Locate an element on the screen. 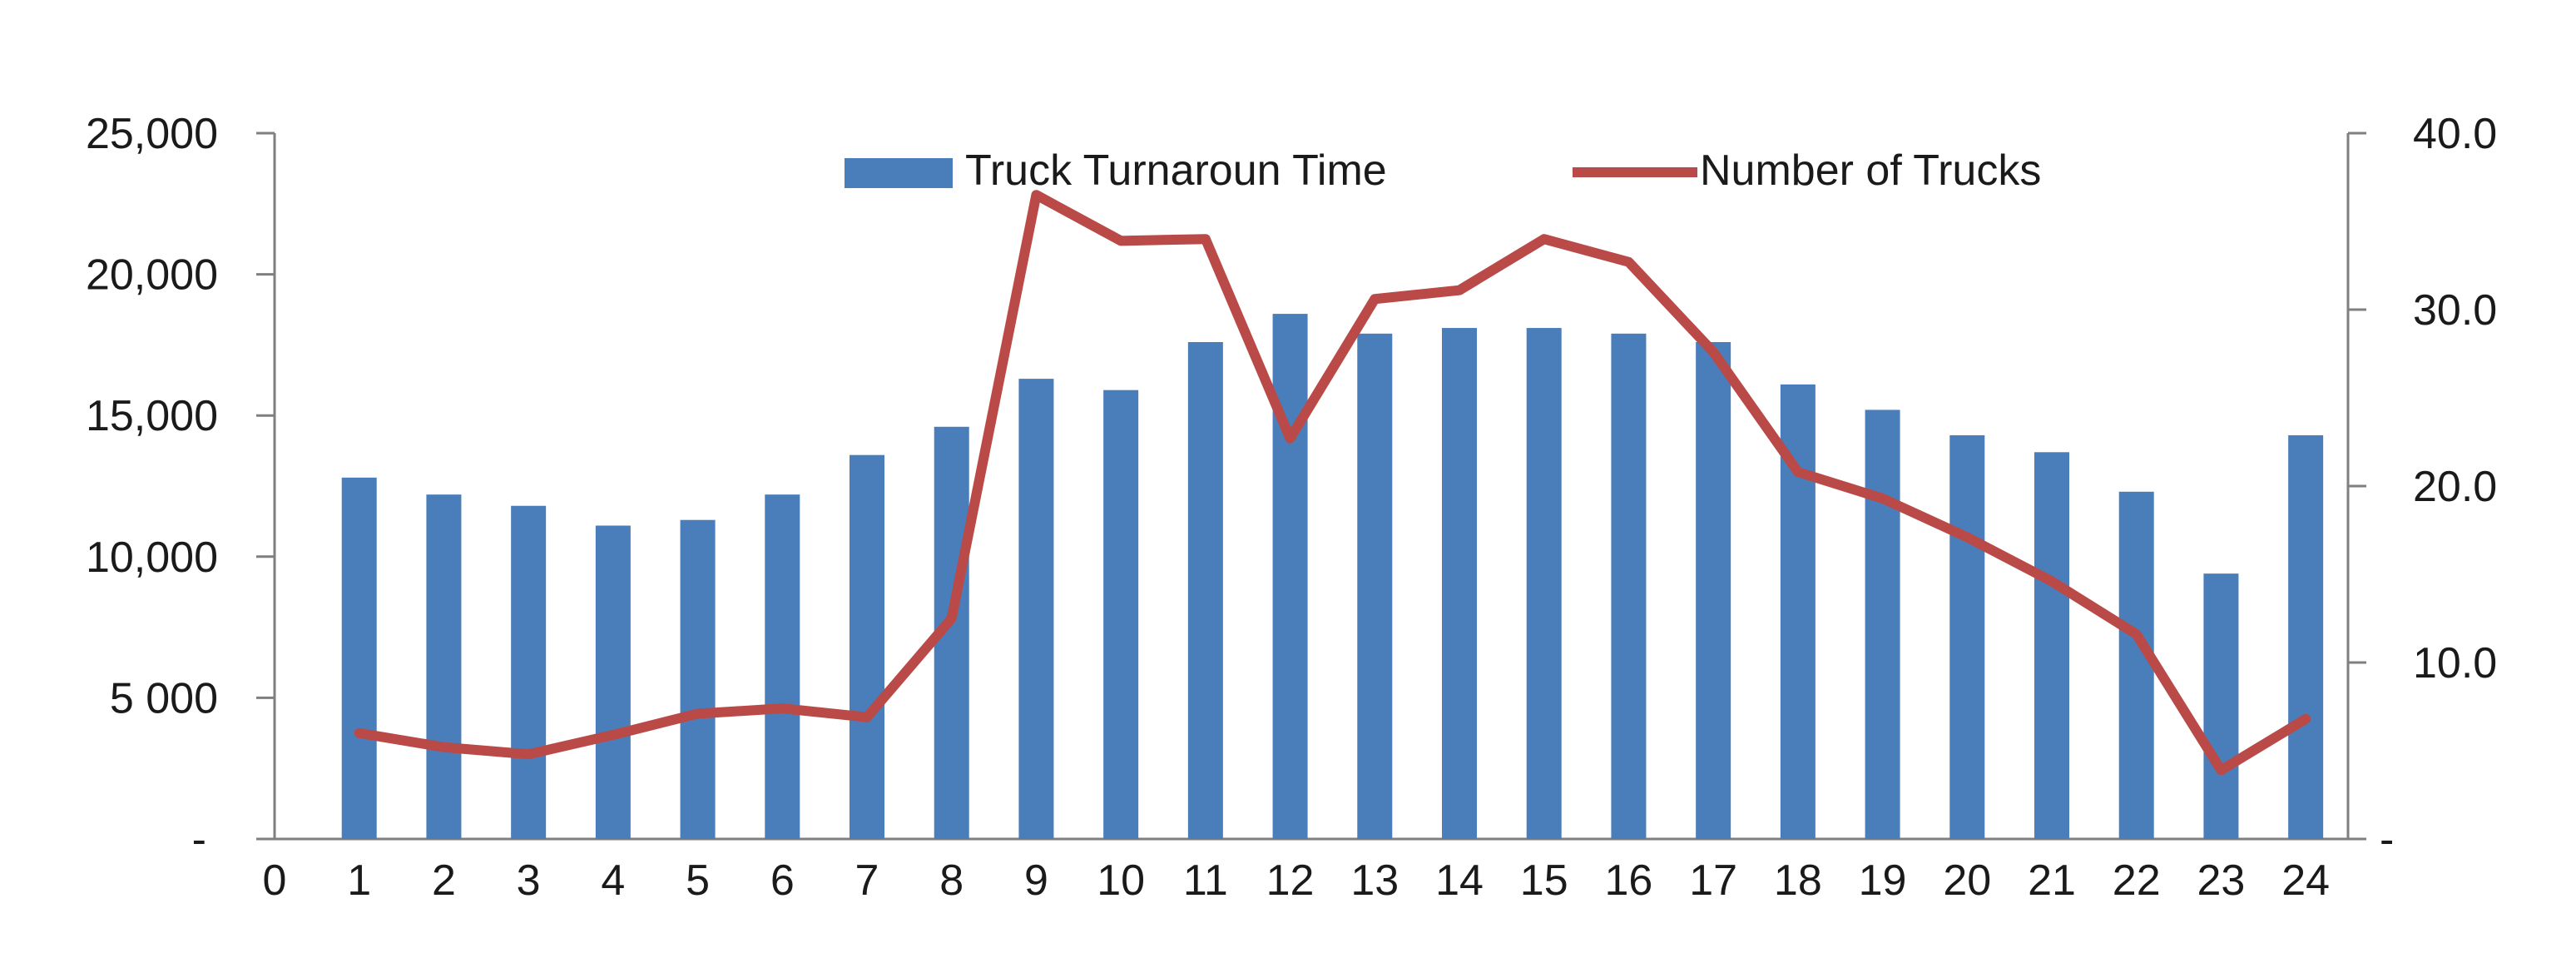 This screenshot has height=953, width=2576. y-left-tick-label: 10,000 is located at coordinates (152, 558).